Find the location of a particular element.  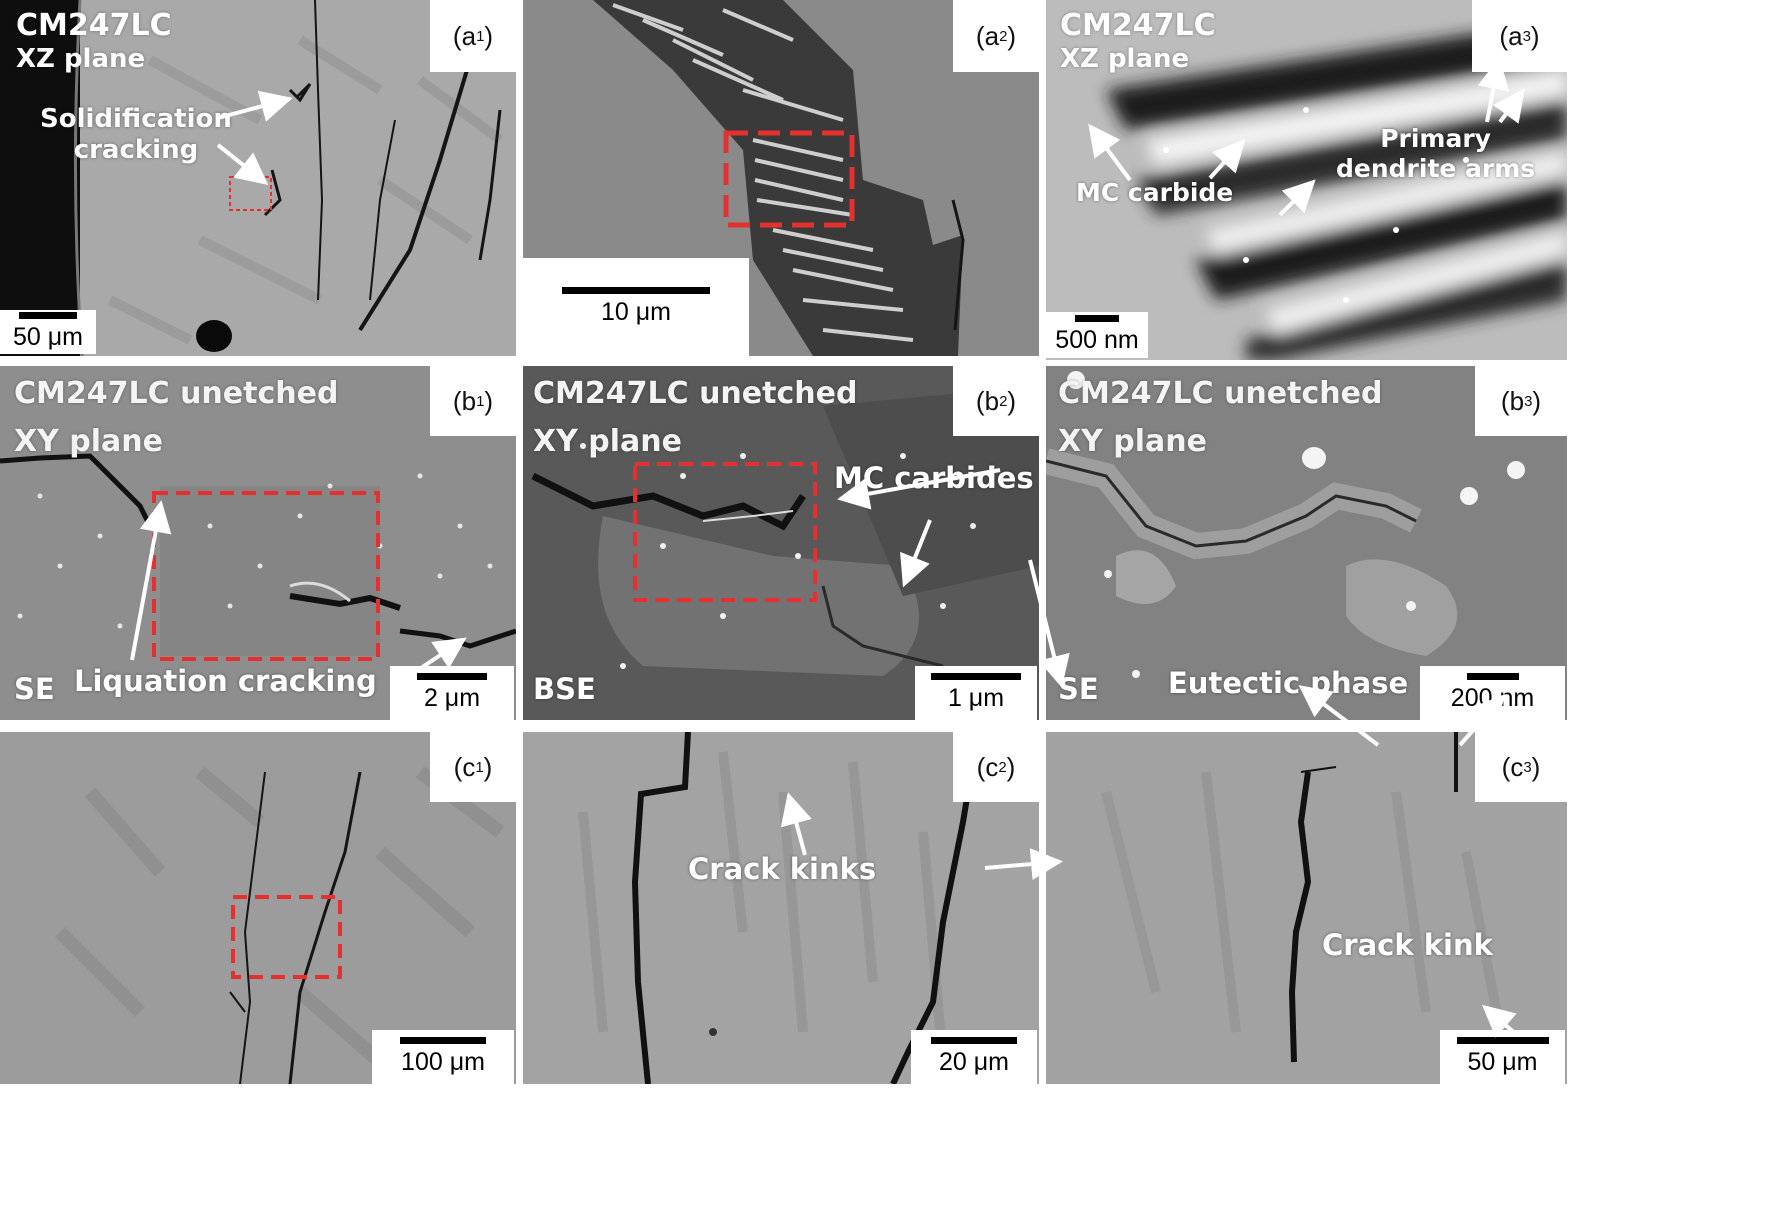

scale-bar-label: 1 μm is located at coordinates (976, 698).